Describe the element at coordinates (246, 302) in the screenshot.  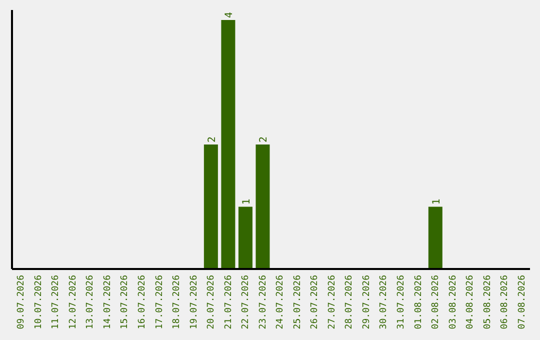
I see `x-tick-label: 22.07.2026` at that location.